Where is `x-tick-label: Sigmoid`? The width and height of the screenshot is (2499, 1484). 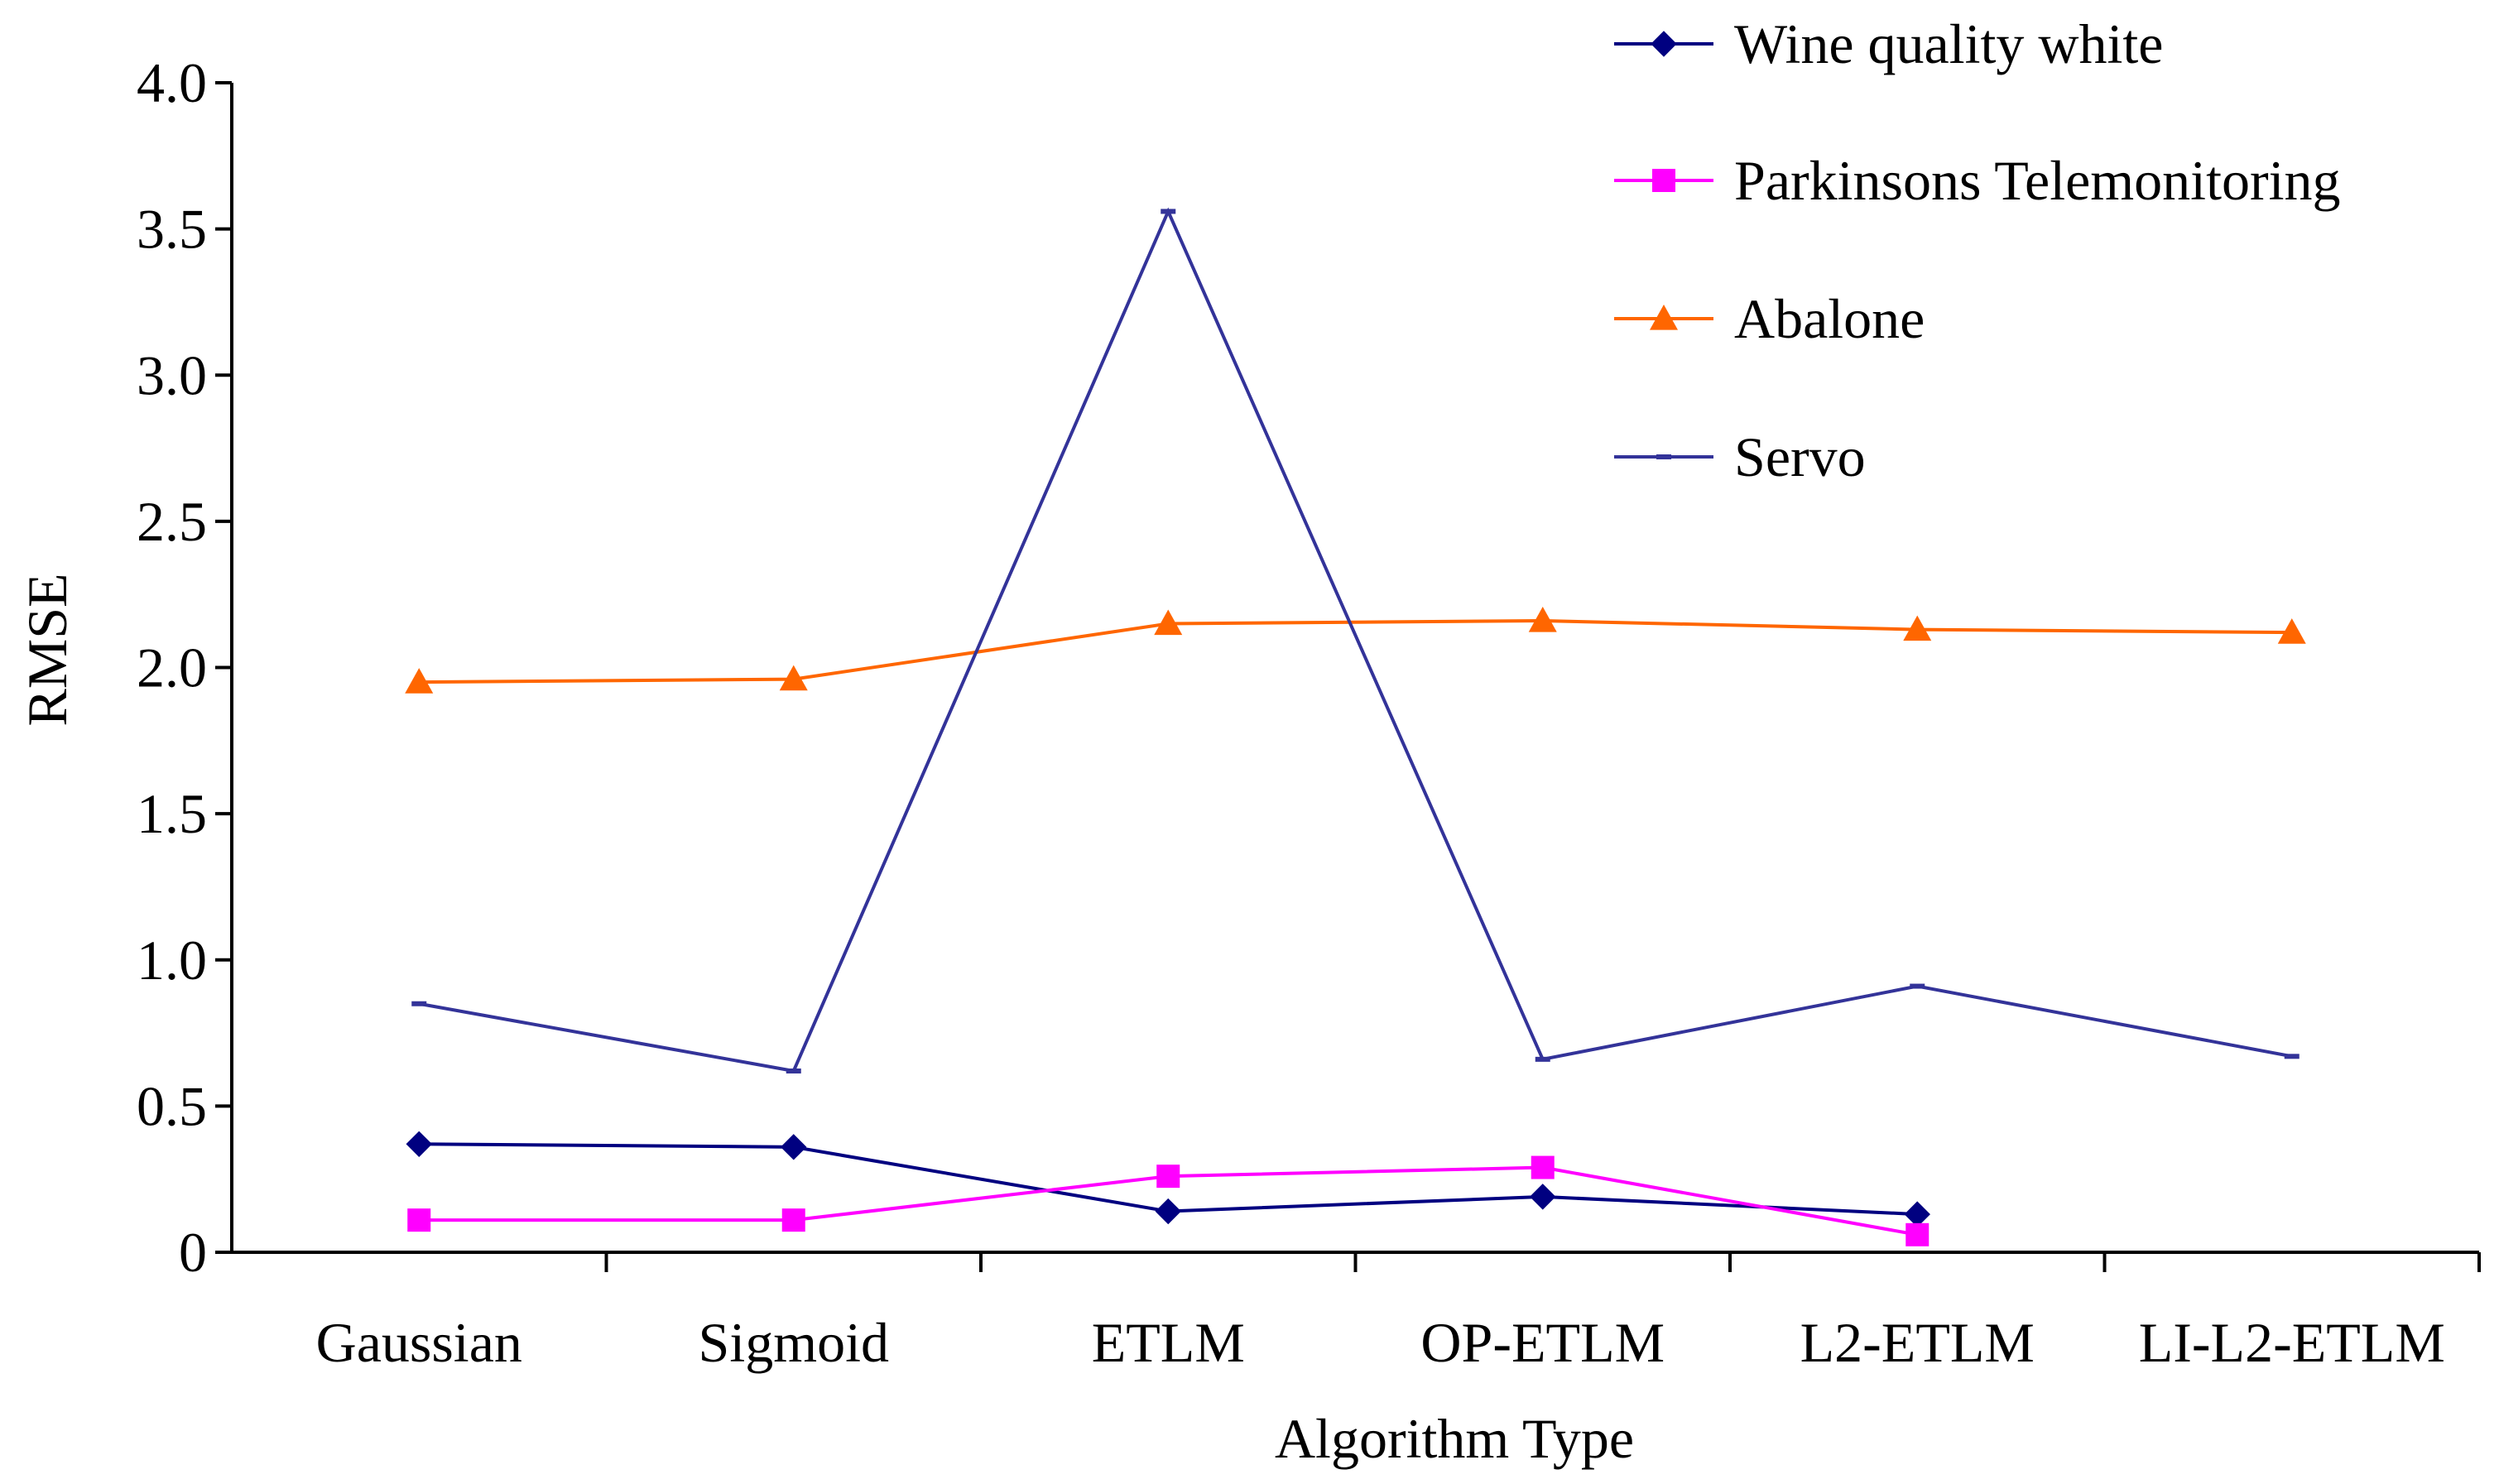 x-tick-label: Sigmoid is located at coordinates (794, 1342).